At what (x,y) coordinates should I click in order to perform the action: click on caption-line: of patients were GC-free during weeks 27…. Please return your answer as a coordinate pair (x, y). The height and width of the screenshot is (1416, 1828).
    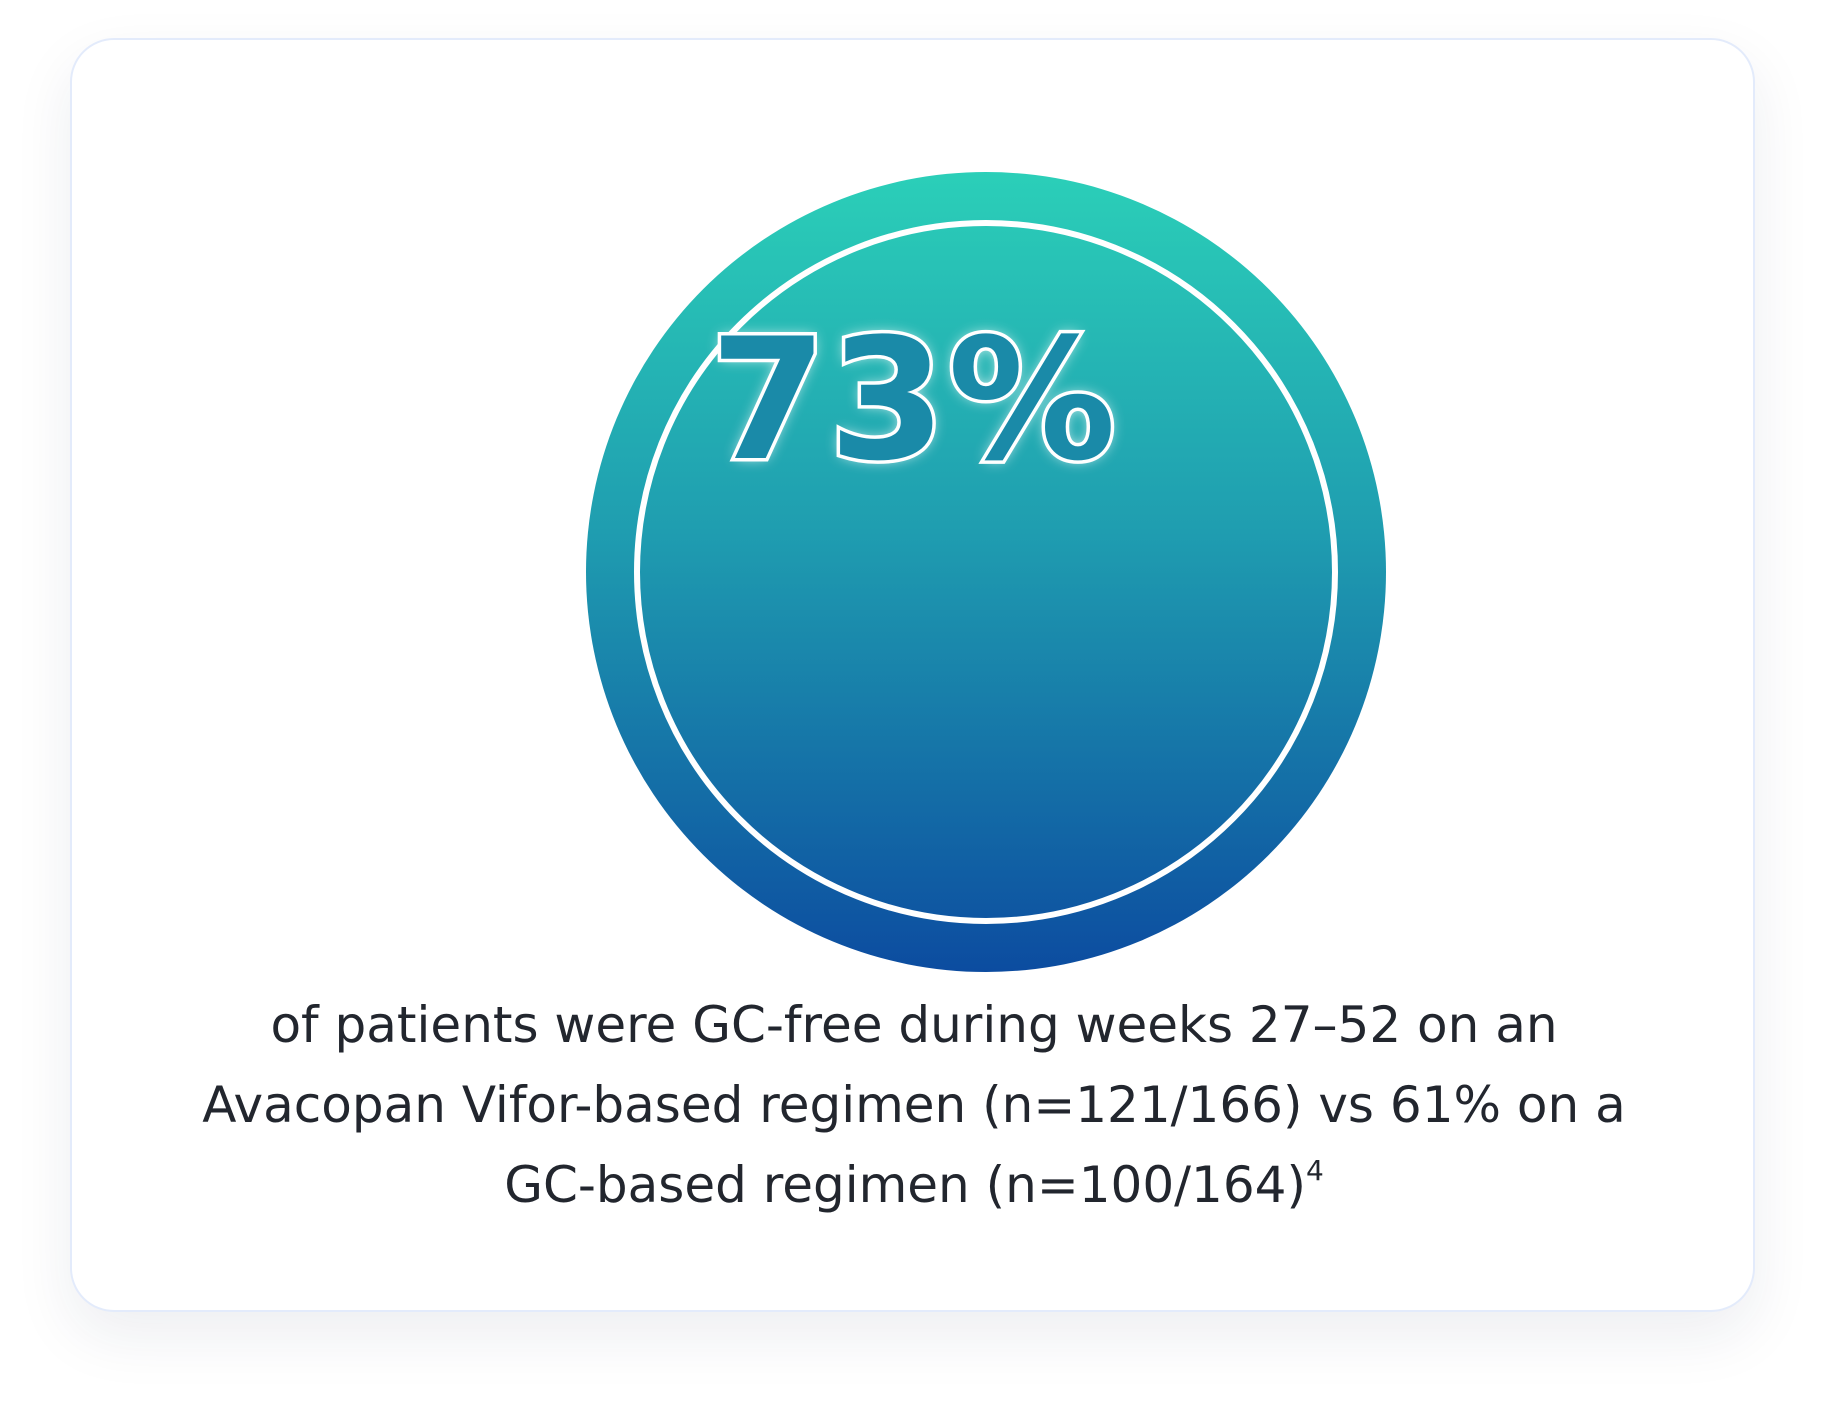
    Looking at the image, I should click on (914, 1025).